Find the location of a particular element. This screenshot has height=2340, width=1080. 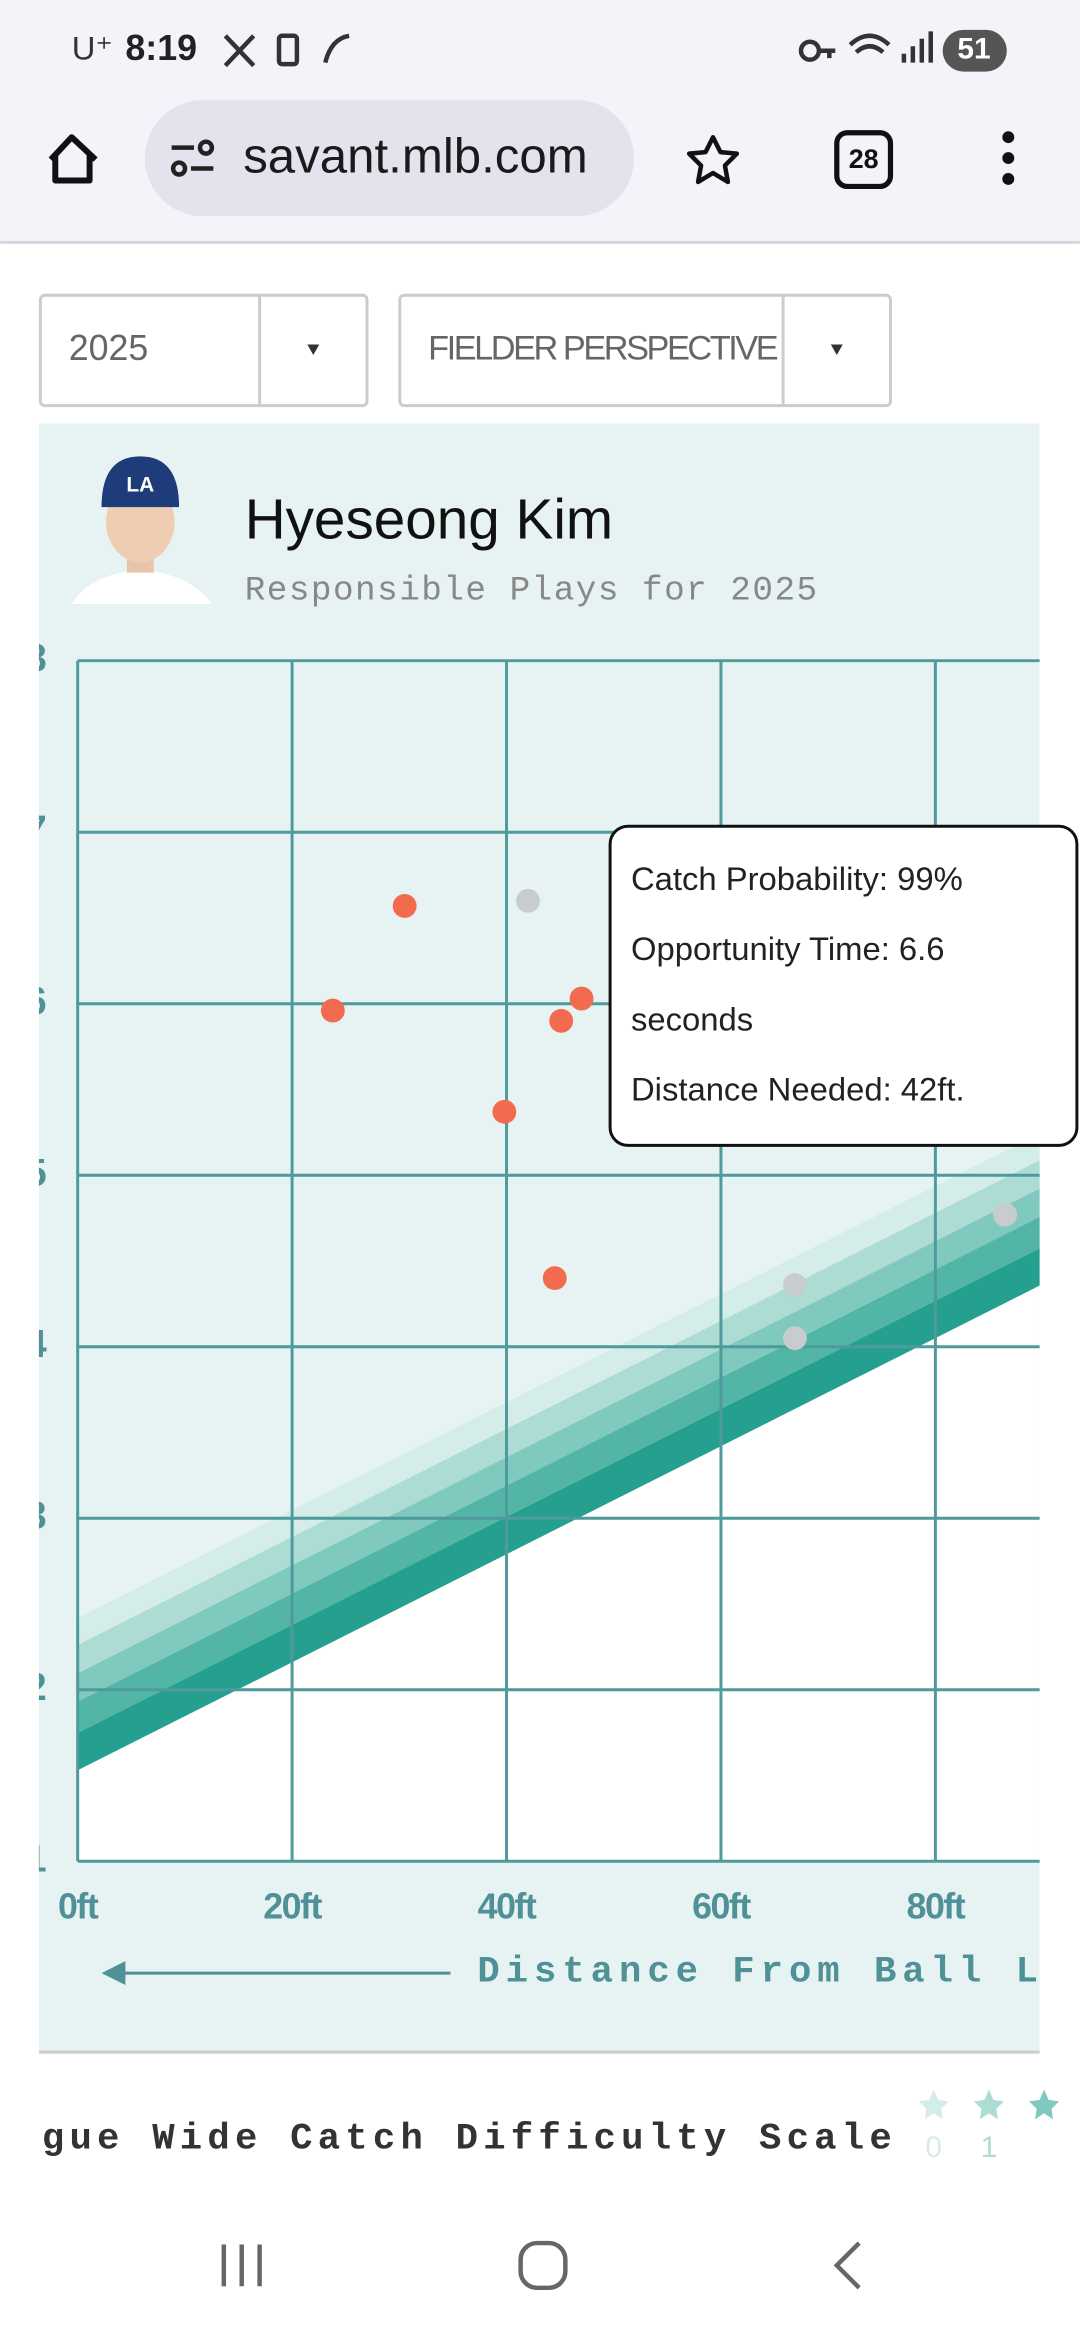

x-axis-label: Distance From Ball La is located at coordinates (774, 1972).